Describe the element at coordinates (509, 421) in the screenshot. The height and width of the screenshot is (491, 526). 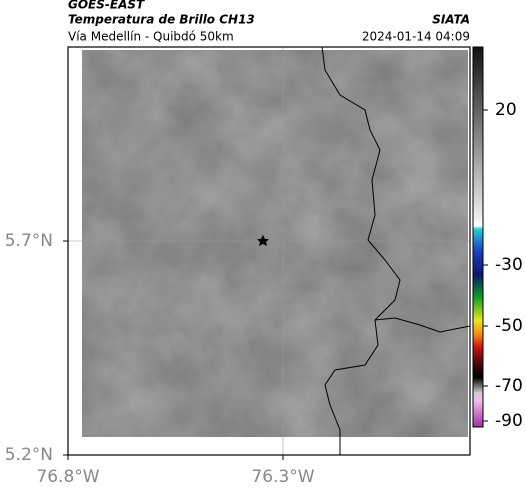
I see `colorbar-label: -90` at that location.